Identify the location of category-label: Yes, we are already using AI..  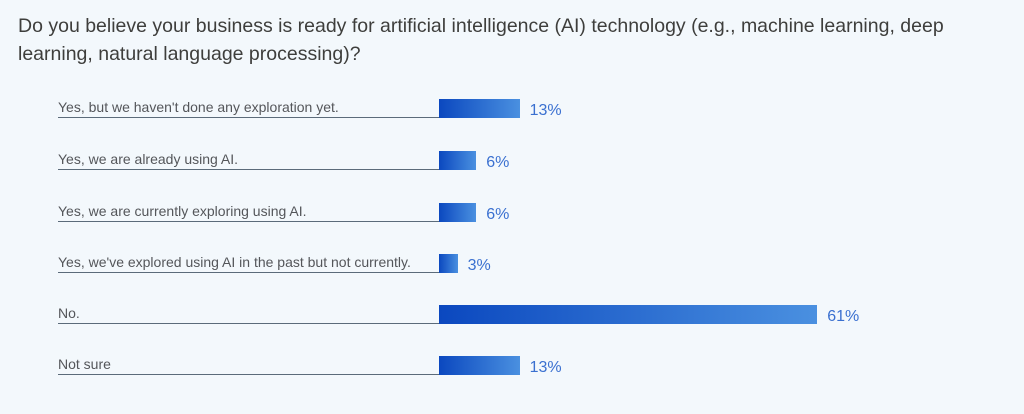
(148, 159).